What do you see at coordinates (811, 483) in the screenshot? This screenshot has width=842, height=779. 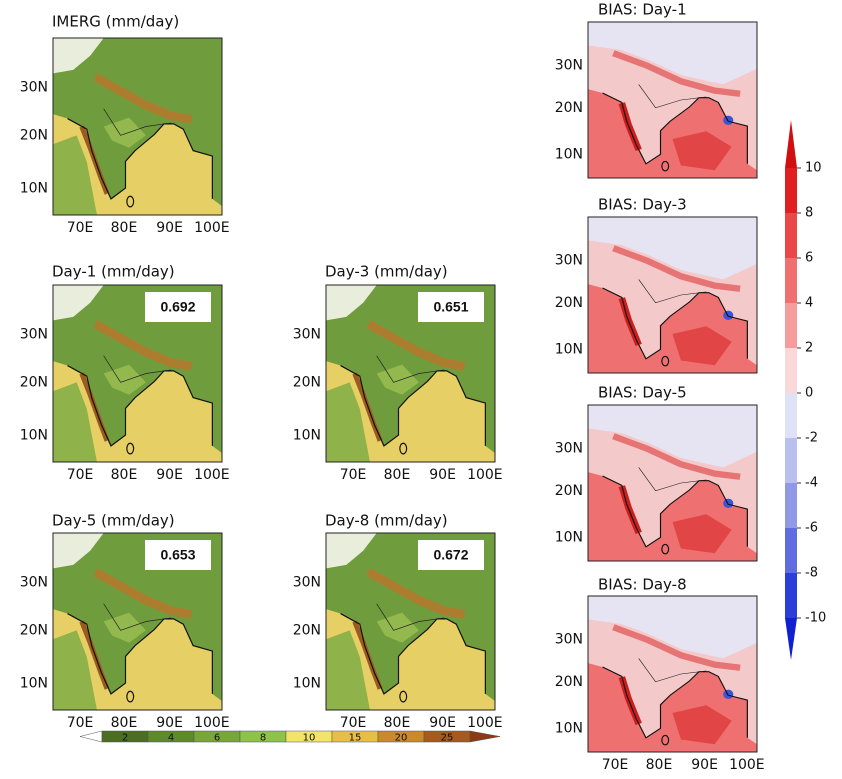 I see `colorbar-label: -4` at bounding box center [811, 483].